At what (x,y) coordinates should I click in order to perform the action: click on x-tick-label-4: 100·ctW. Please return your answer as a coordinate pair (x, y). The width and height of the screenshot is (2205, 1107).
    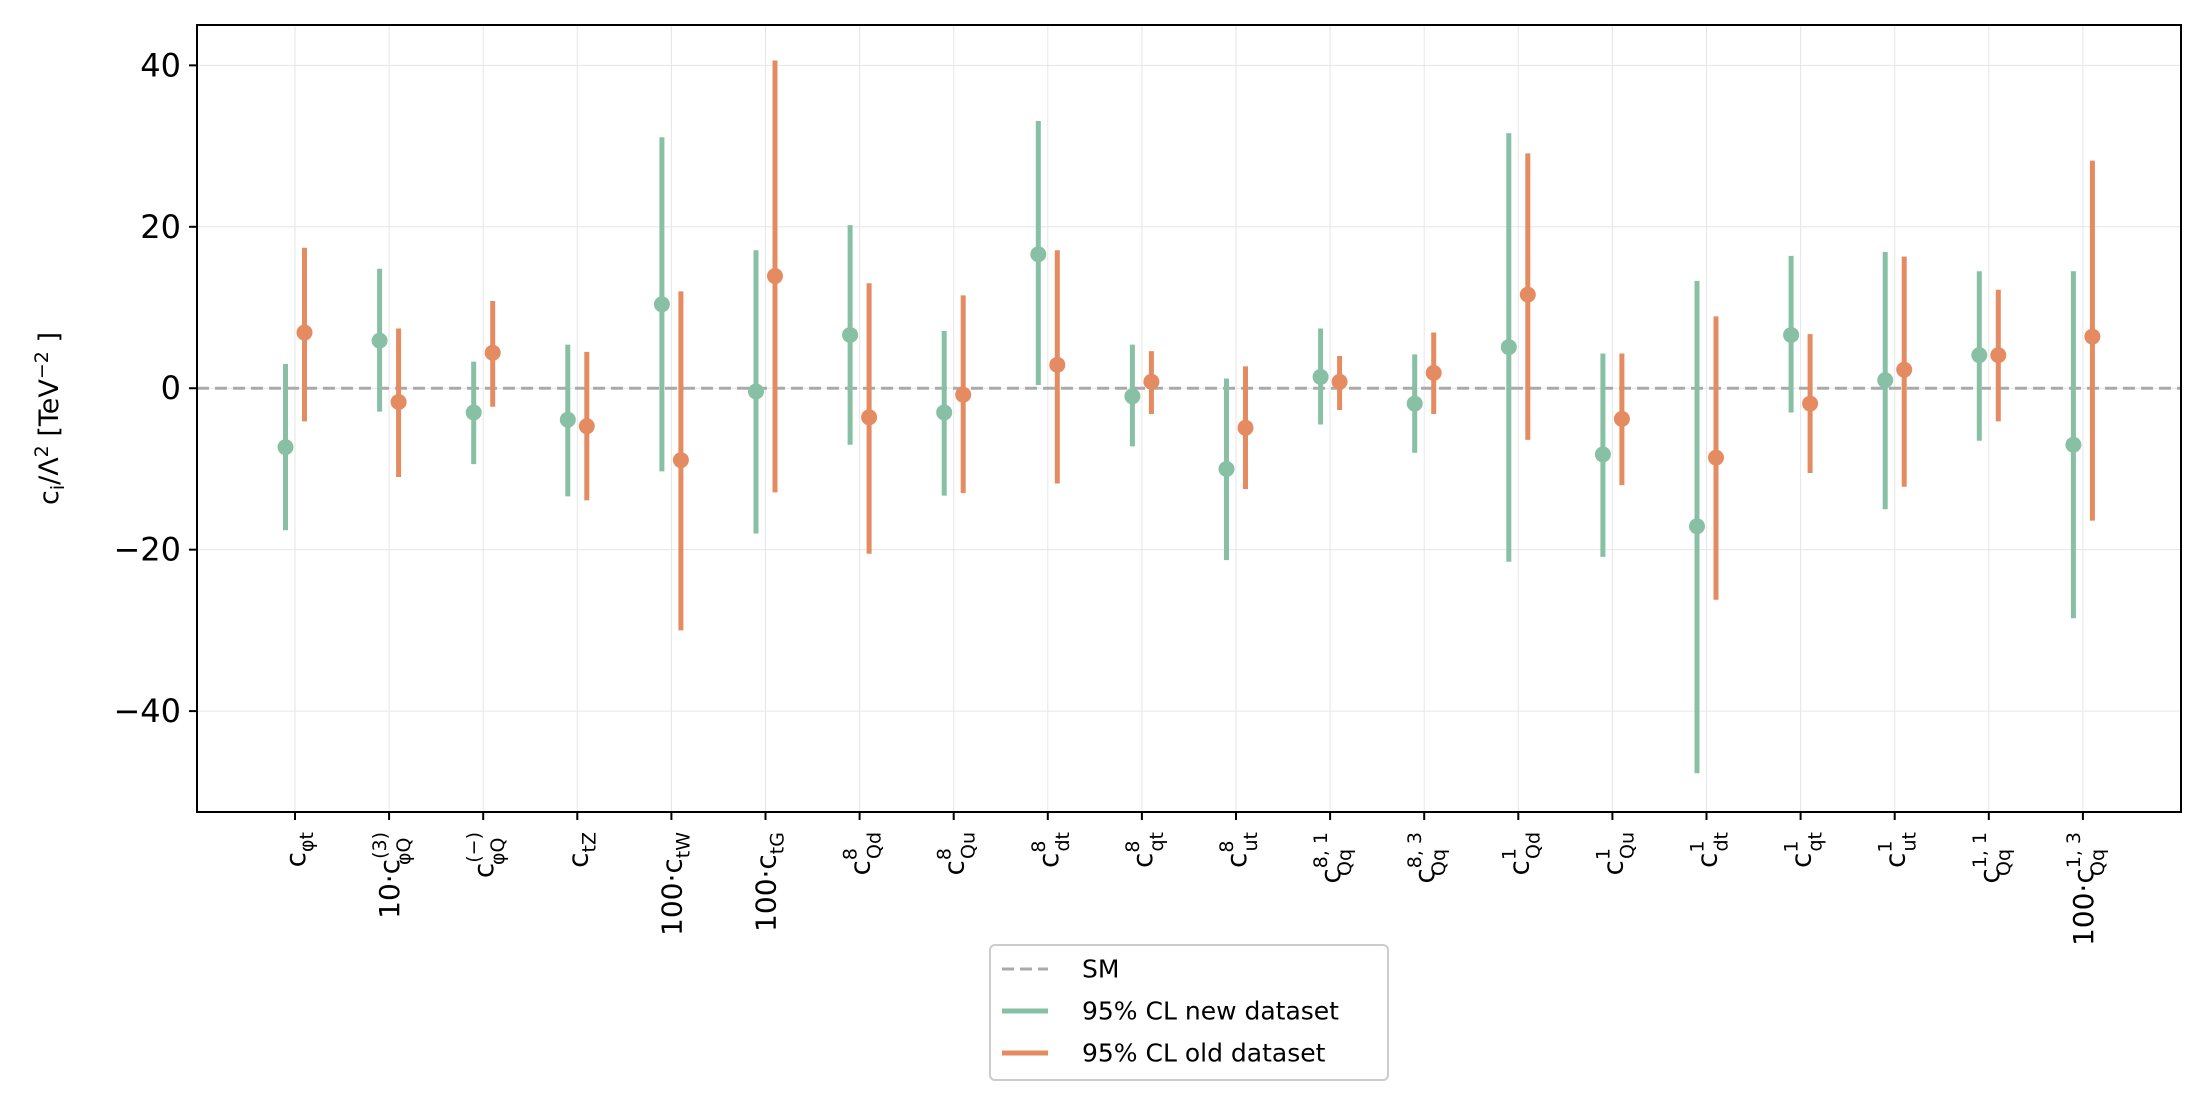
    Looking at the image, I should click on (674, 884).